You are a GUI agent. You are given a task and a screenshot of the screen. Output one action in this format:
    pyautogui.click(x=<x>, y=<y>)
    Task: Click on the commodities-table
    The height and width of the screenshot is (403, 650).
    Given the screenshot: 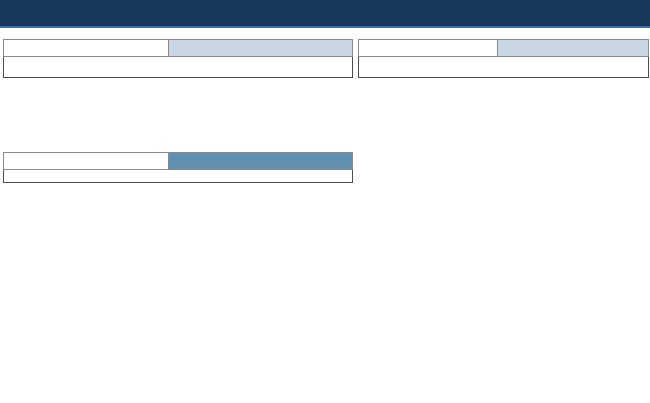 What is the action you would take?
    pyautogui.click(x=504, y=58)
    